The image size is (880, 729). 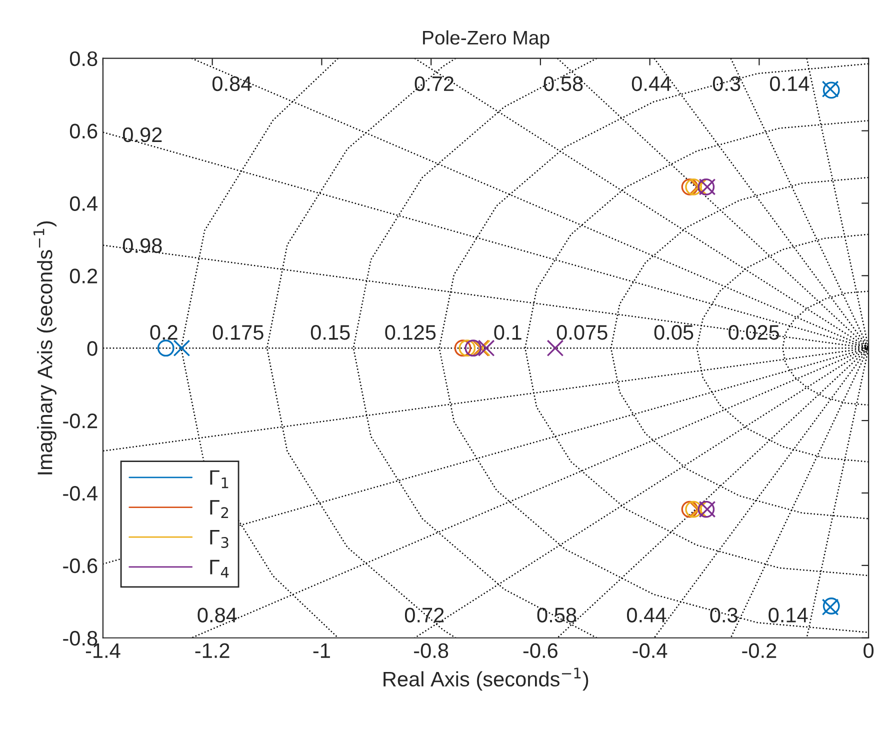 What do you see at coordinates (582, 332) in the screenshot?
I see `annotation: 0.075` at bounding box center [582, 332].